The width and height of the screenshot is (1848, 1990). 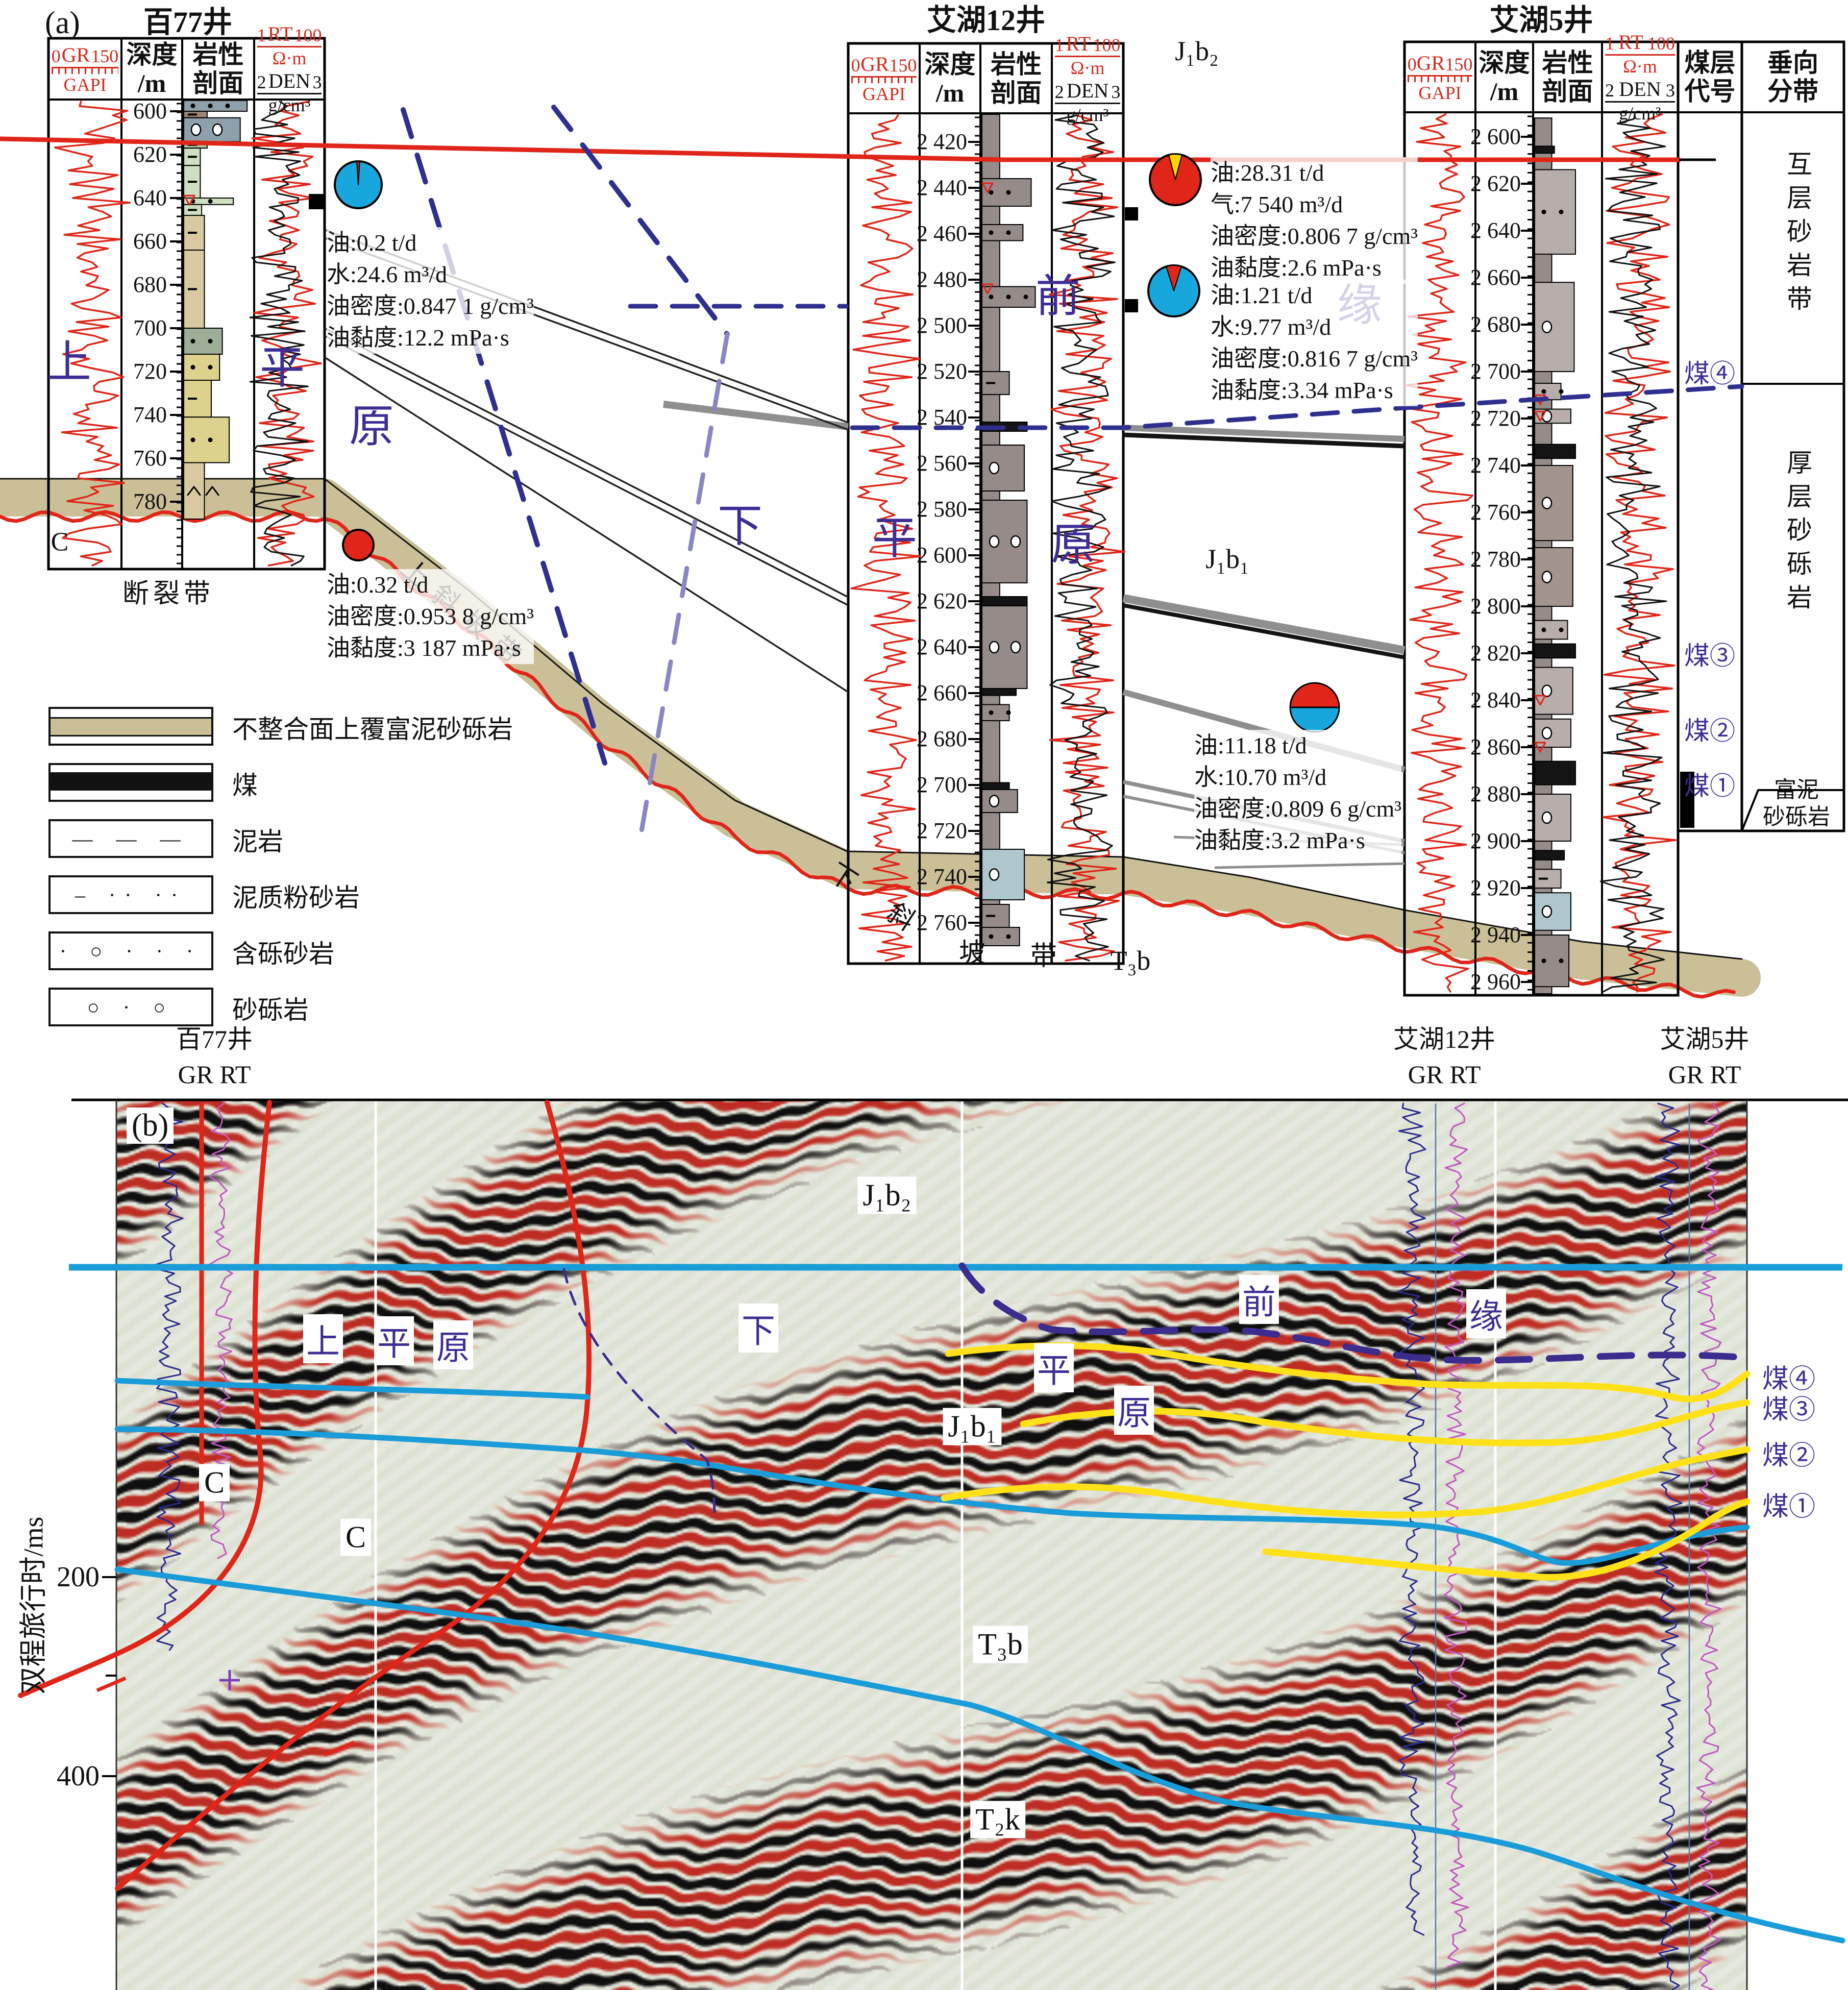 What do you see at coordinates (131, 781) in the screenshot?
I see `coal-swatch` at bounding box center [131, 781].